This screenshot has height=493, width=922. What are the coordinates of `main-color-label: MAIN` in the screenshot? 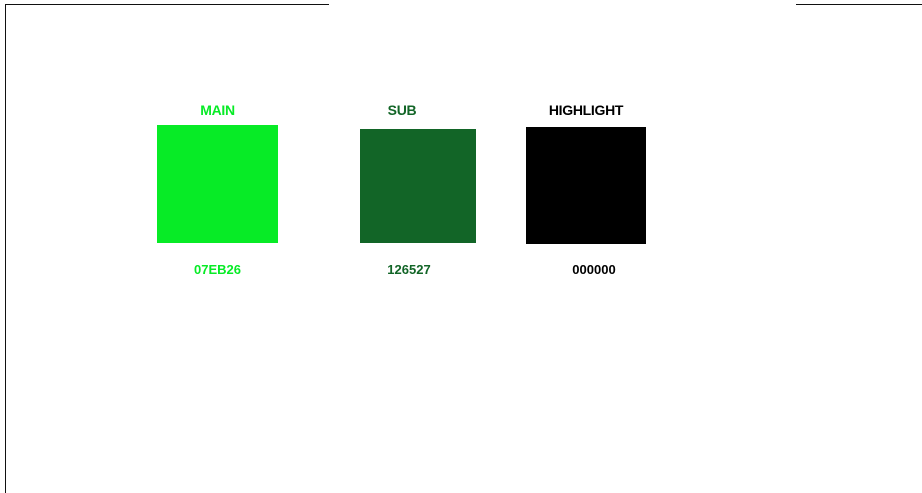 It's located at (217, 110).